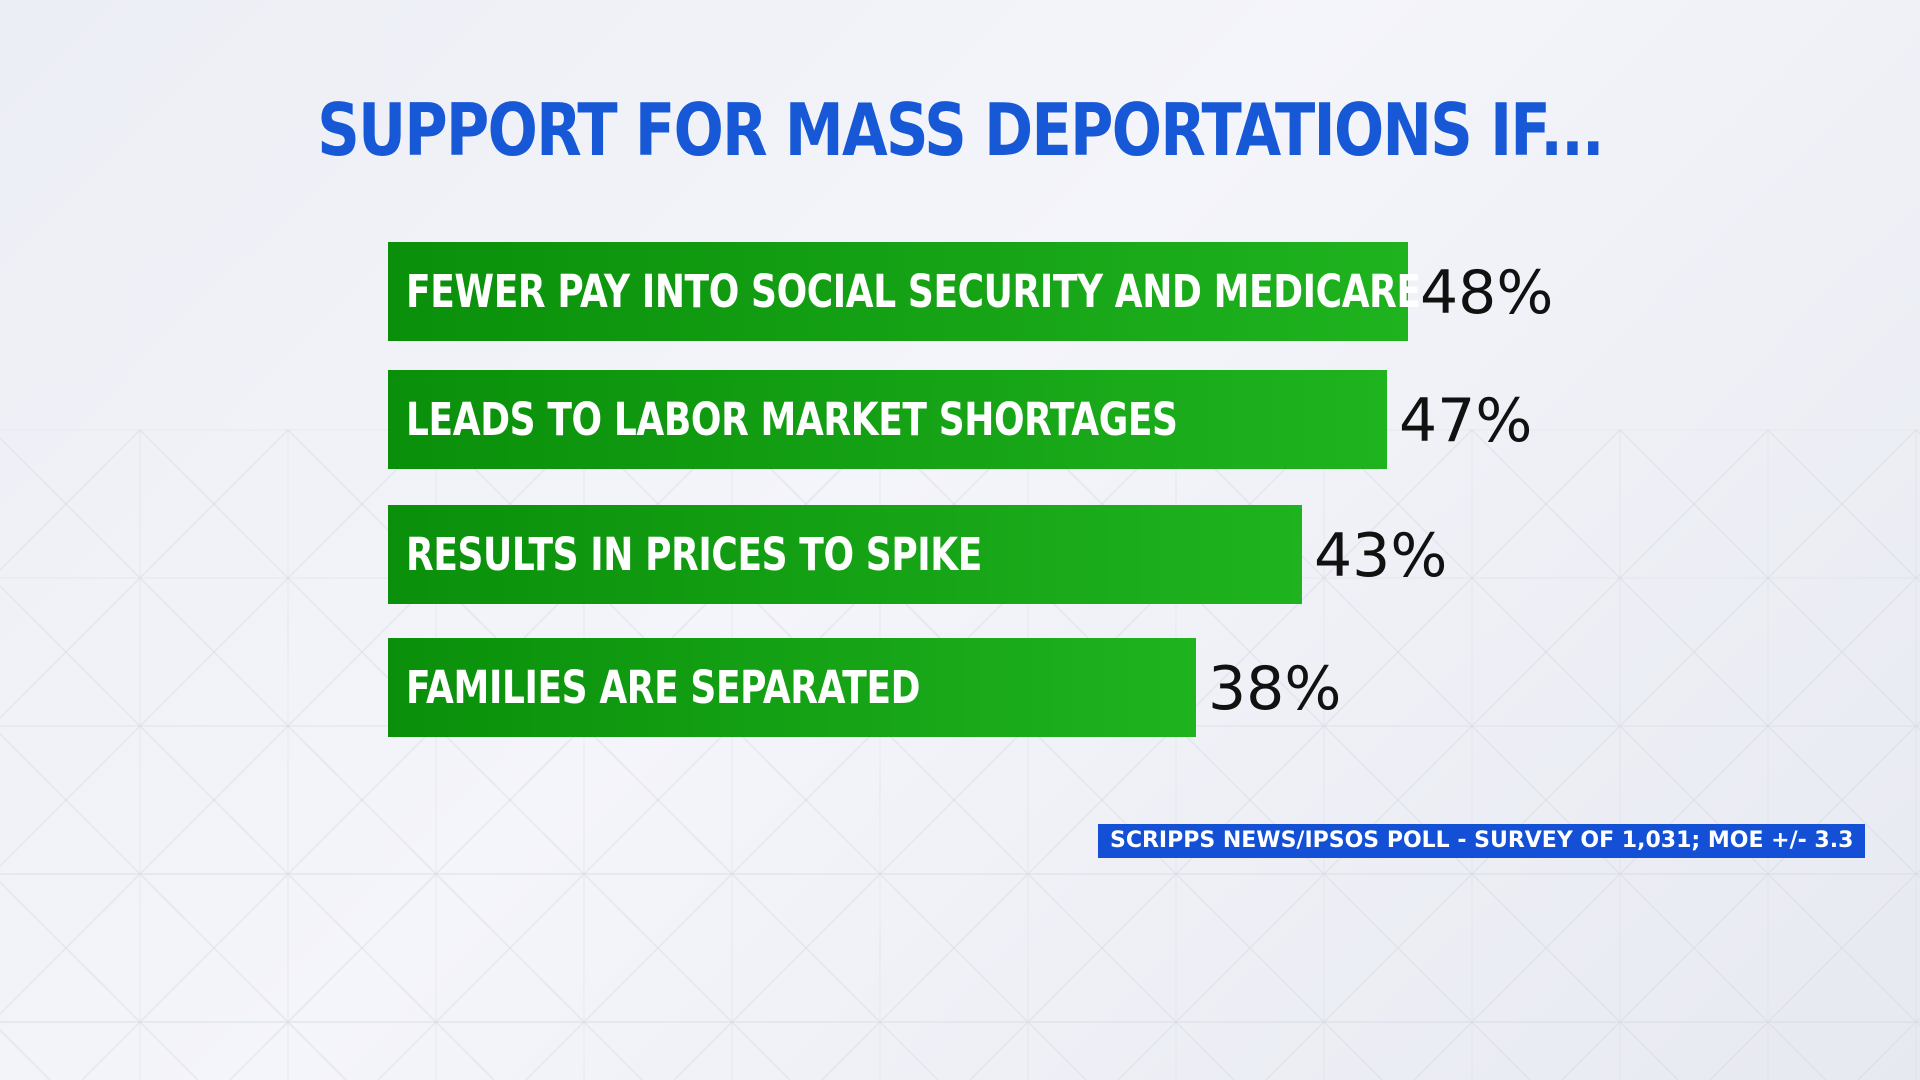 This screenshot has width=1920, height=1080. Describe the element at coordinates (694, 554) in the screenshot. I see `bar-label: RESULTS IN PRICES TO SPIKE` at that location.